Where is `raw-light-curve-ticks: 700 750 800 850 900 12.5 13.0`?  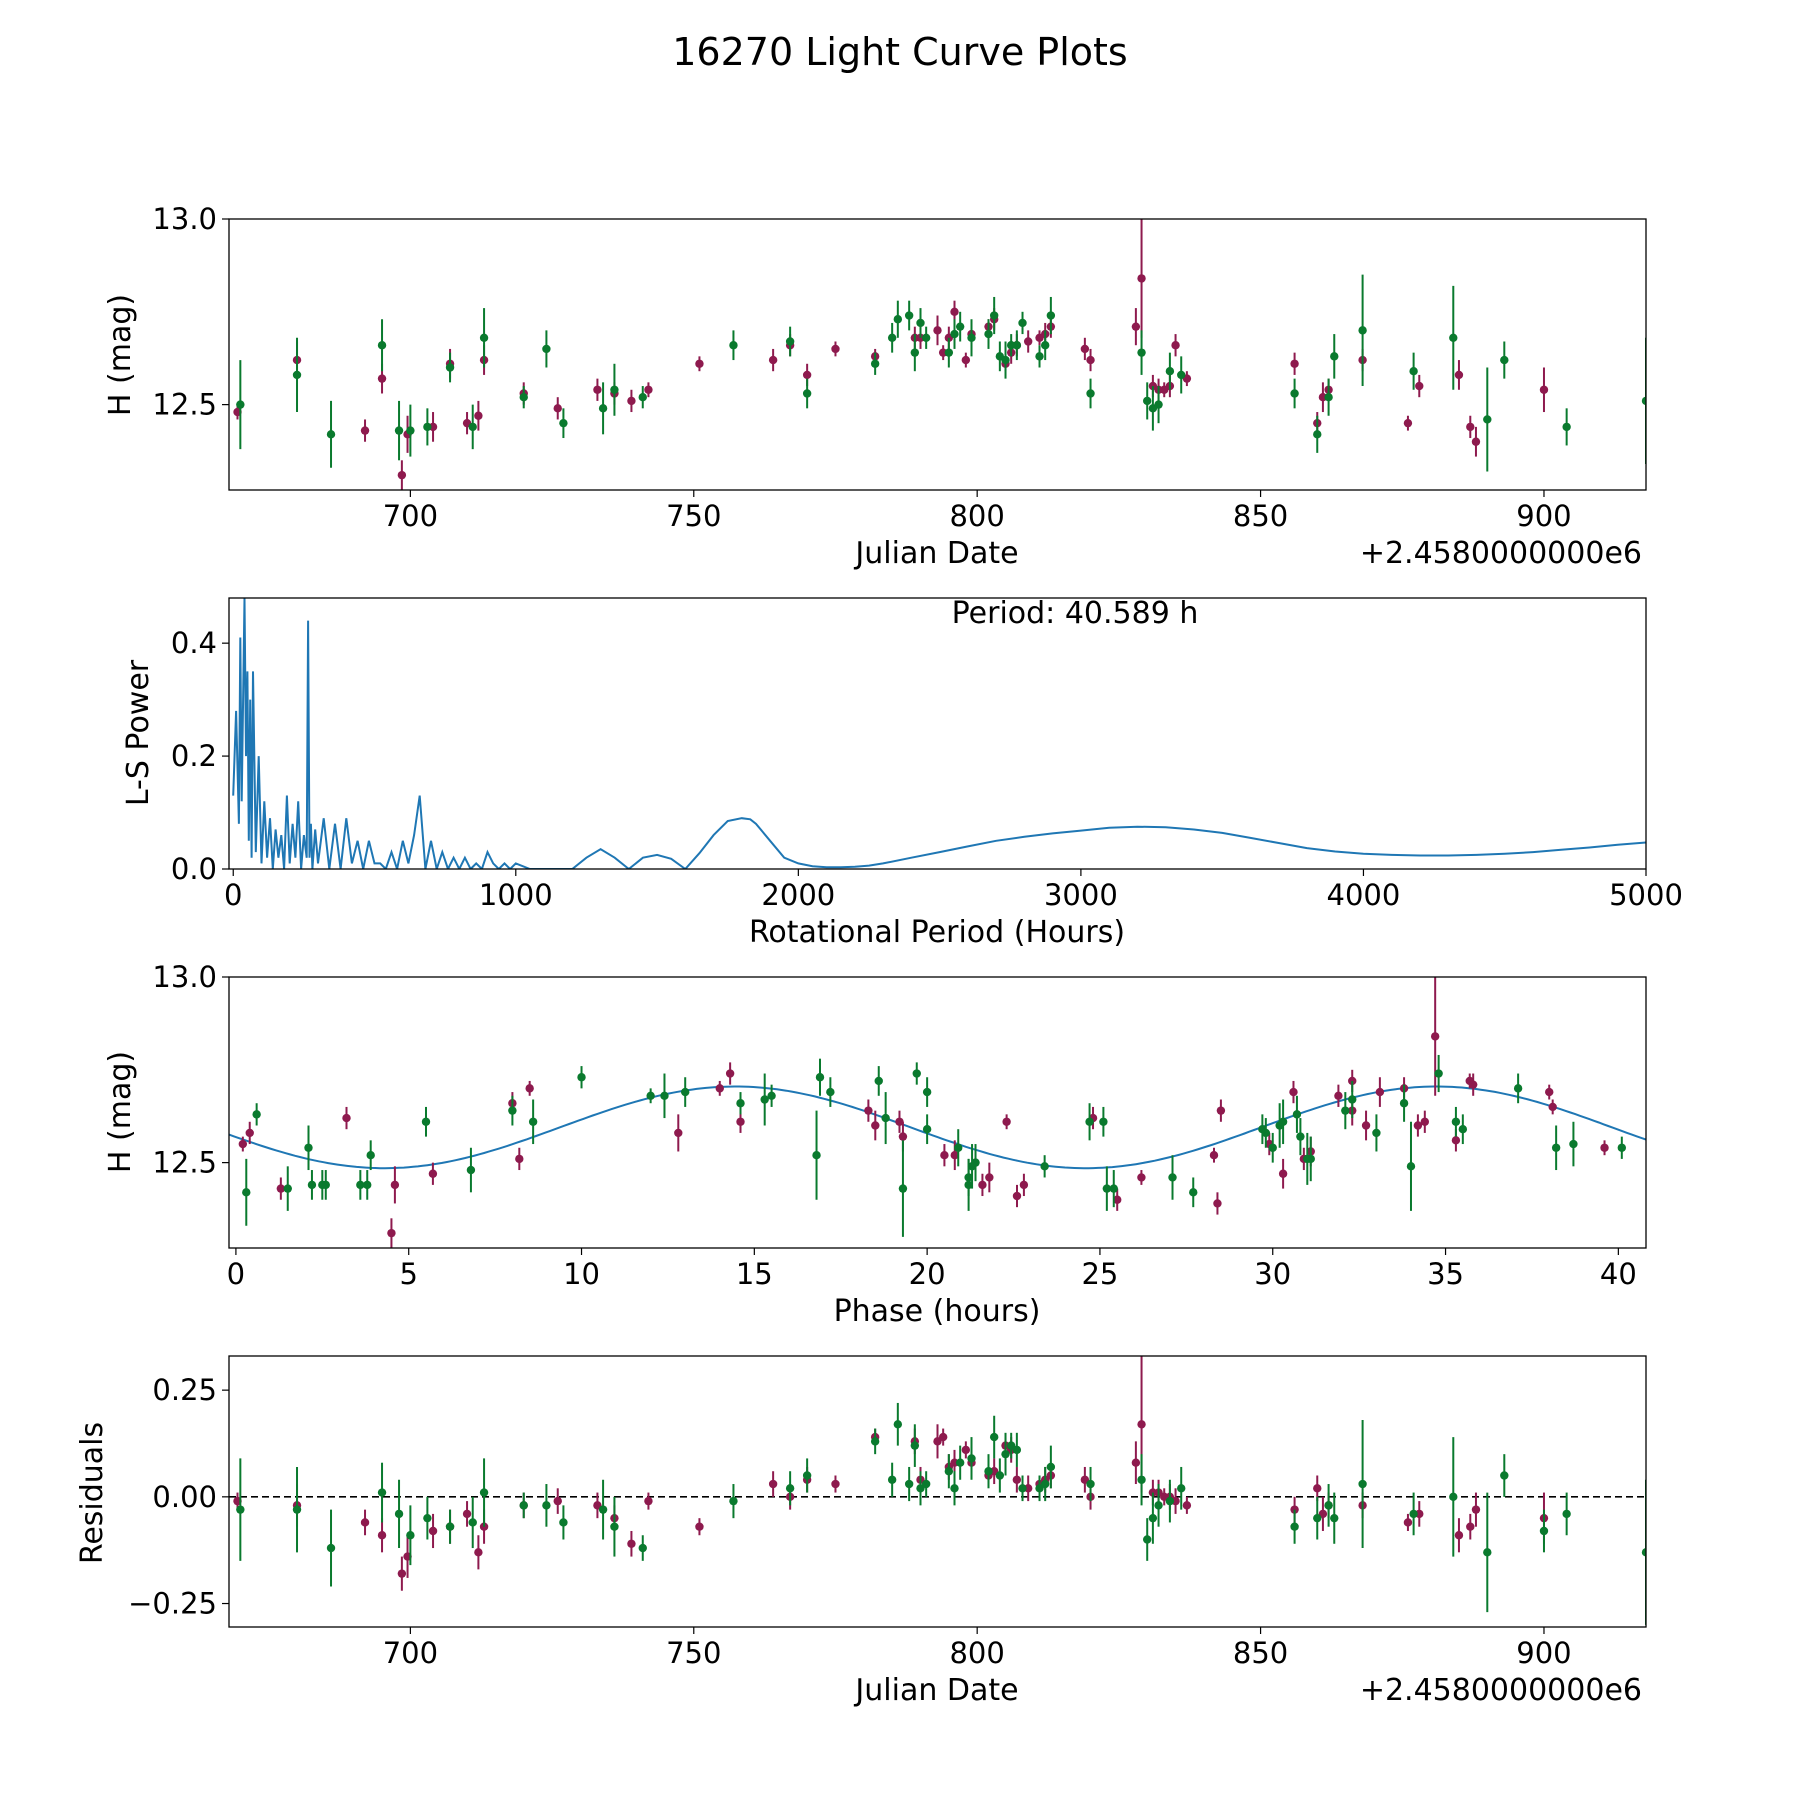
raw-light-curve-ticks: 700 750 800 850 900 12.5 13.0 is located at coordinates (861, 367).